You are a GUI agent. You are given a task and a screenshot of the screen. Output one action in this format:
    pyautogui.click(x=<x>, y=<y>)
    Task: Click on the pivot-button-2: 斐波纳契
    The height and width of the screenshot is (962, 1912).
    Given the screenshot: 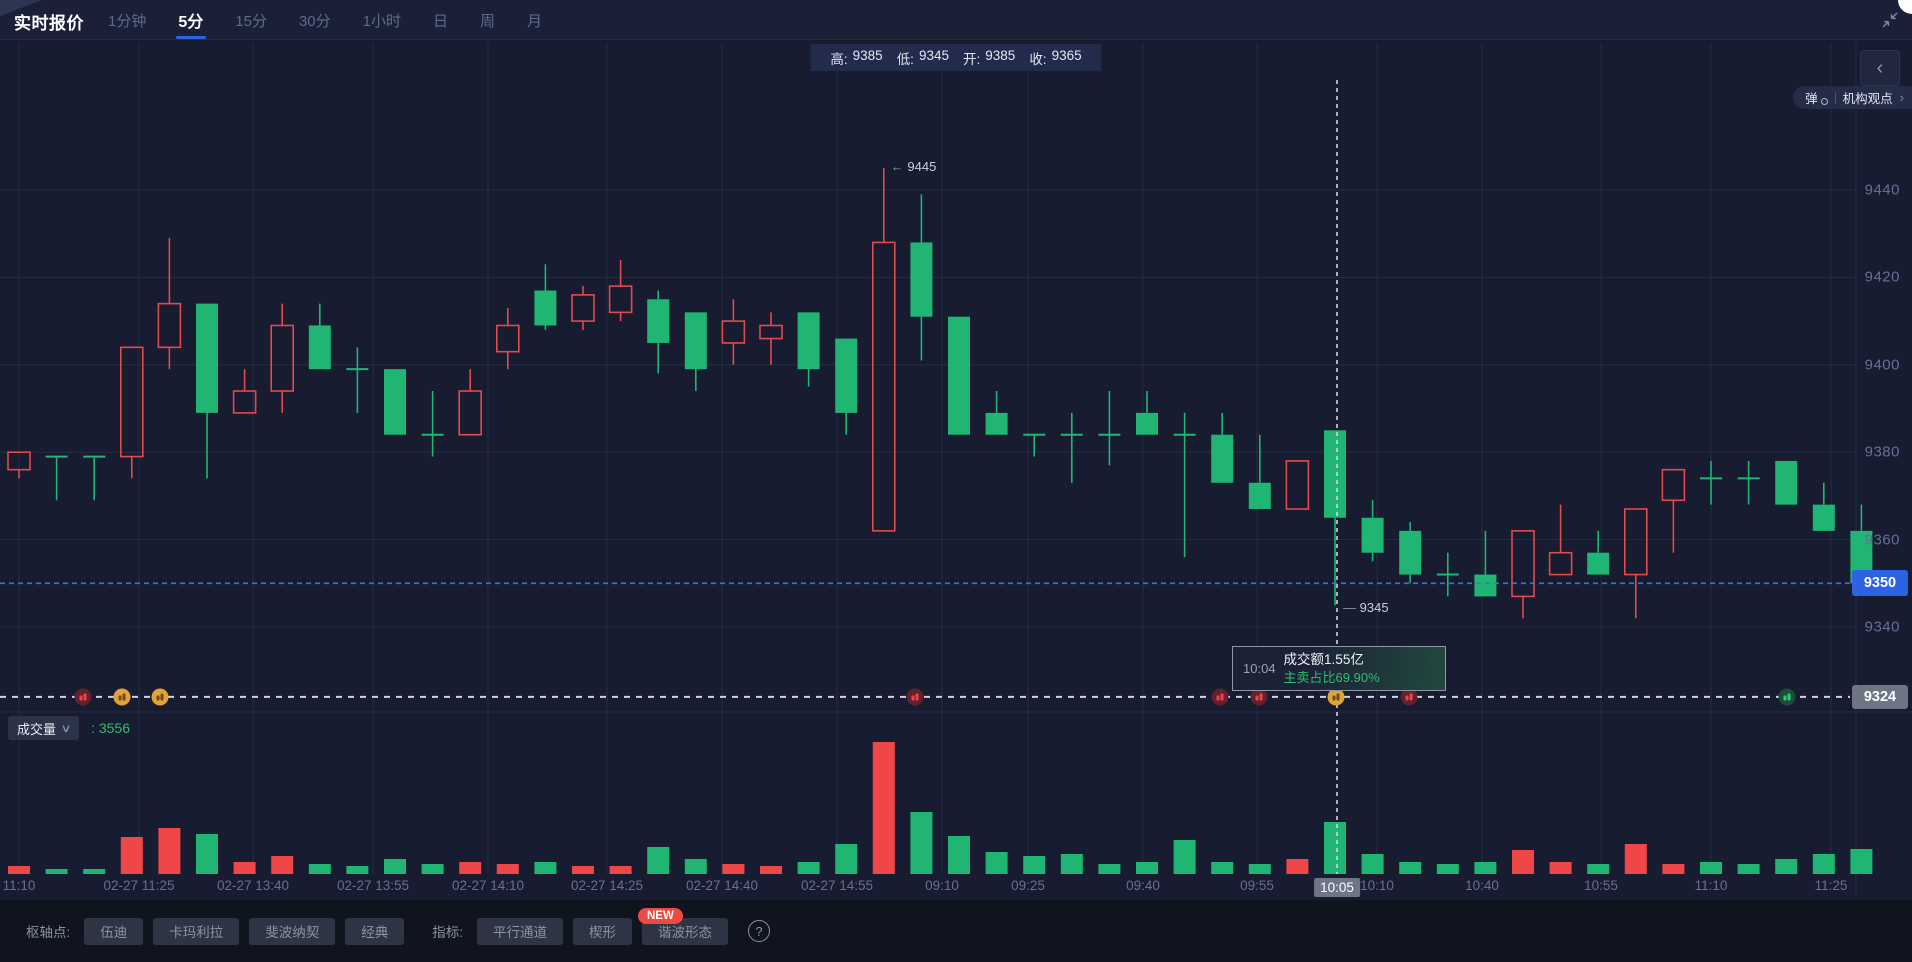 What is the action you would take?
    pyautogui.click(x=292, y=931)
    